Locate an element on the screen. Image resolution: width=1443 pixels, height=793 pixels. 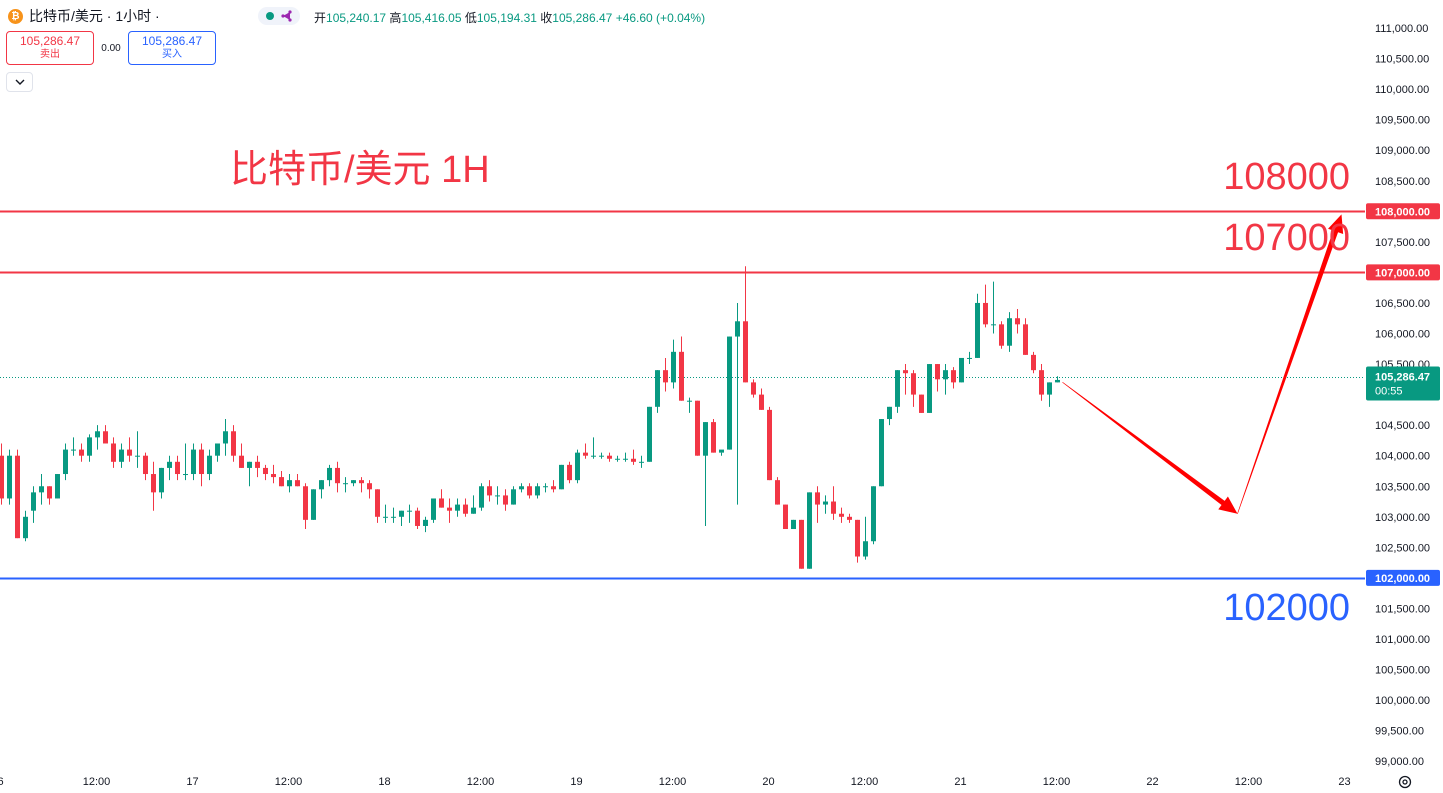
price-tick-label: 109,500.00 is located at coordinates (1402, 121).